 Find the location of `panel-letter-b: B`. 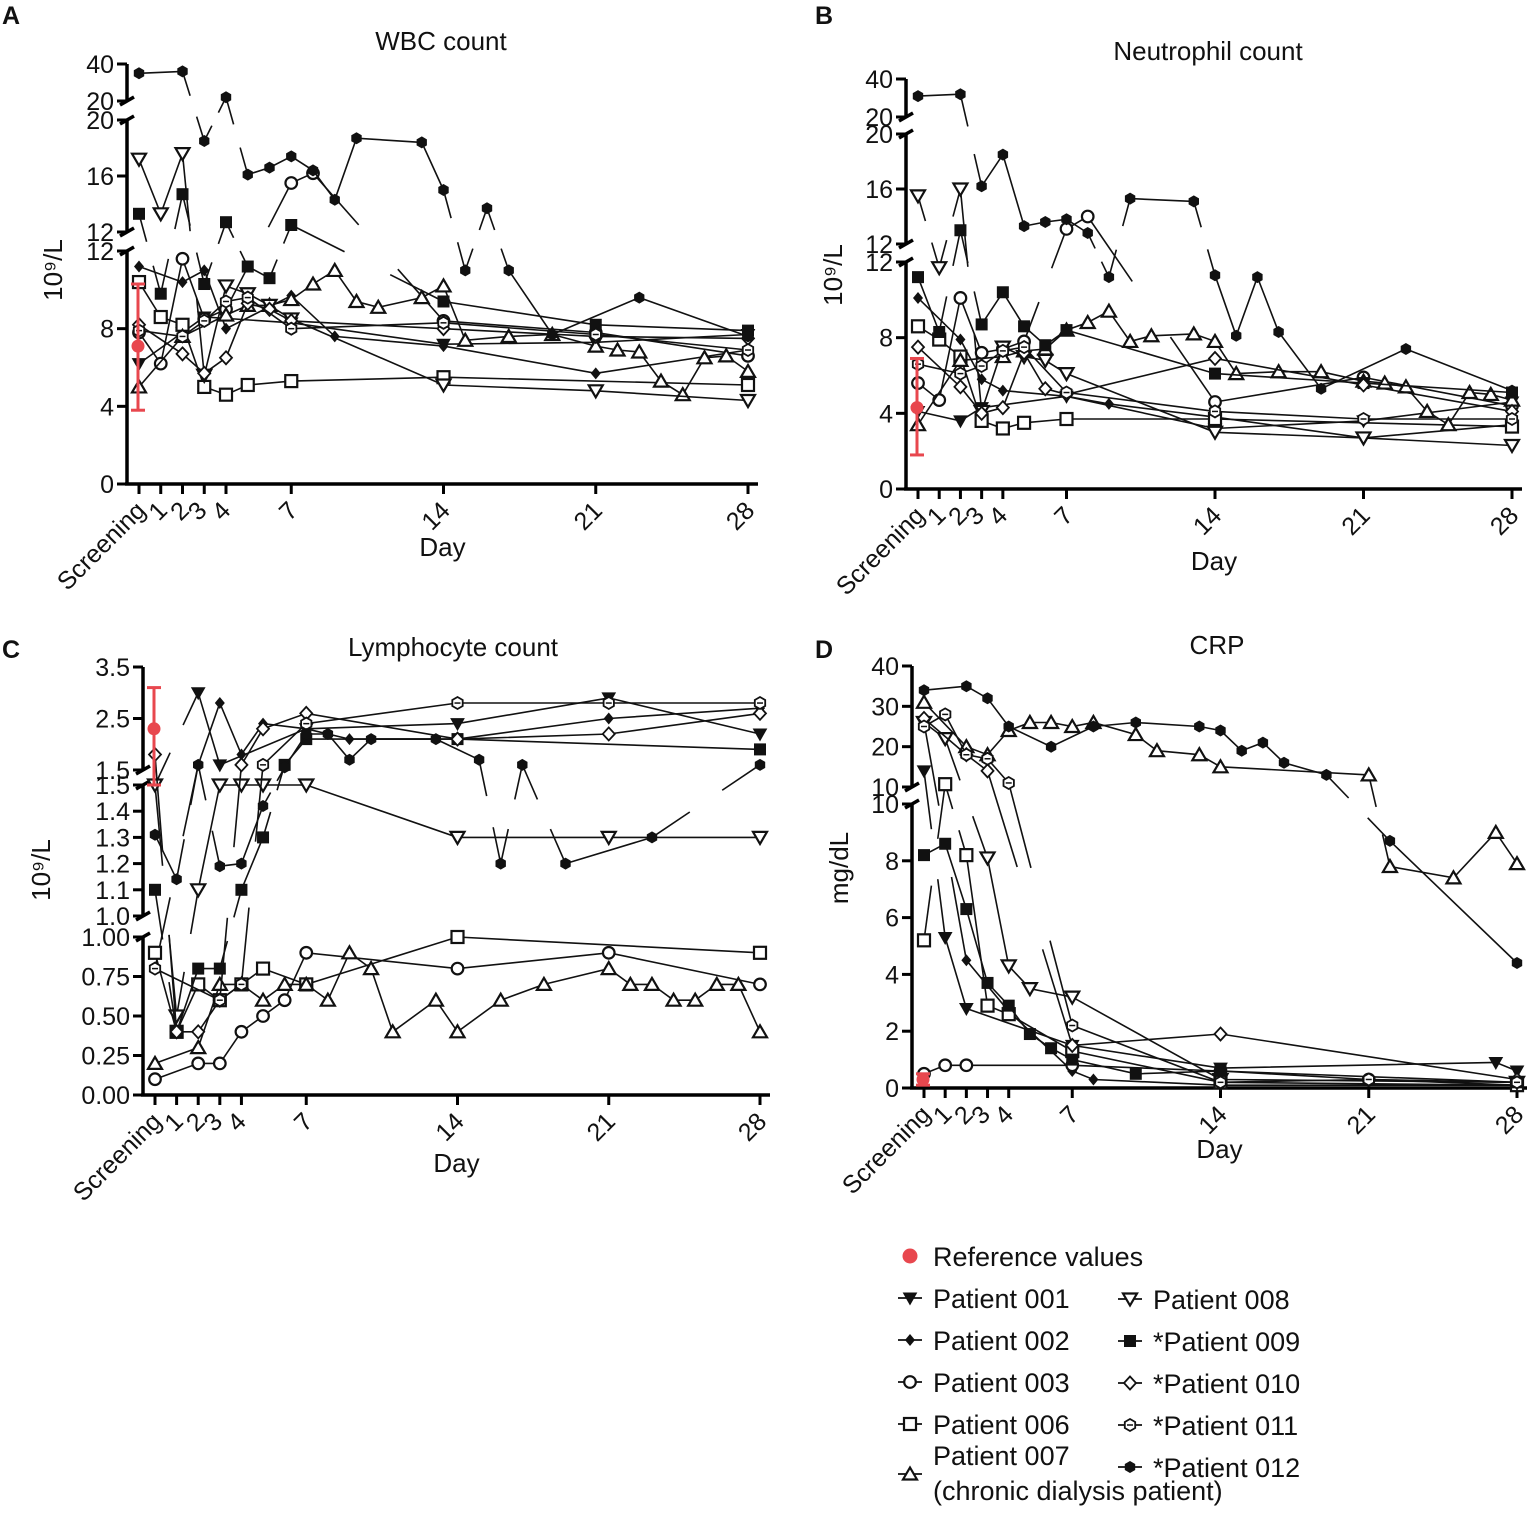

panel-letter-b: B is located at coordinates (824, 16).